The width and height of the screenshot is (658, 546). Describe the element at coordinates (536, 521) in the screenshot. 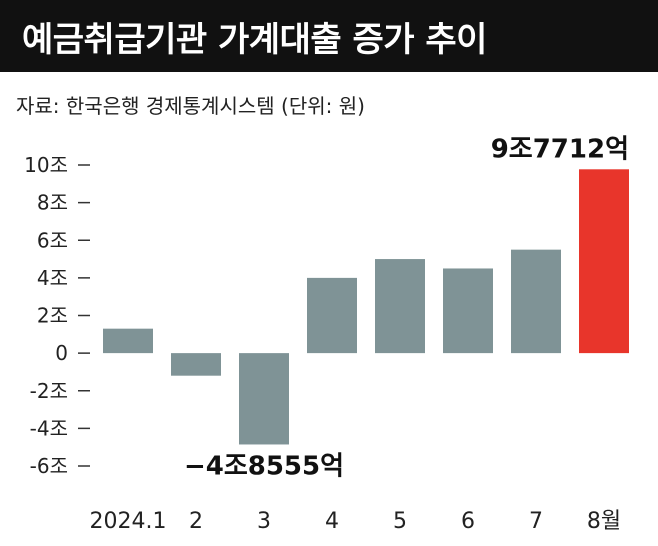

I see `x-tick-label: 7` at that location.